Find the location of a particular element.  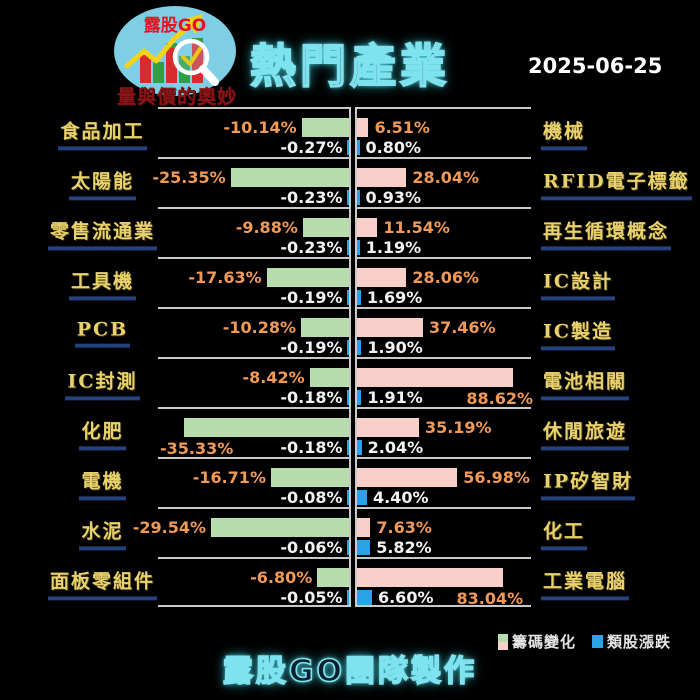

category-label-left: 化肥 is located at coordinates (102, 433).